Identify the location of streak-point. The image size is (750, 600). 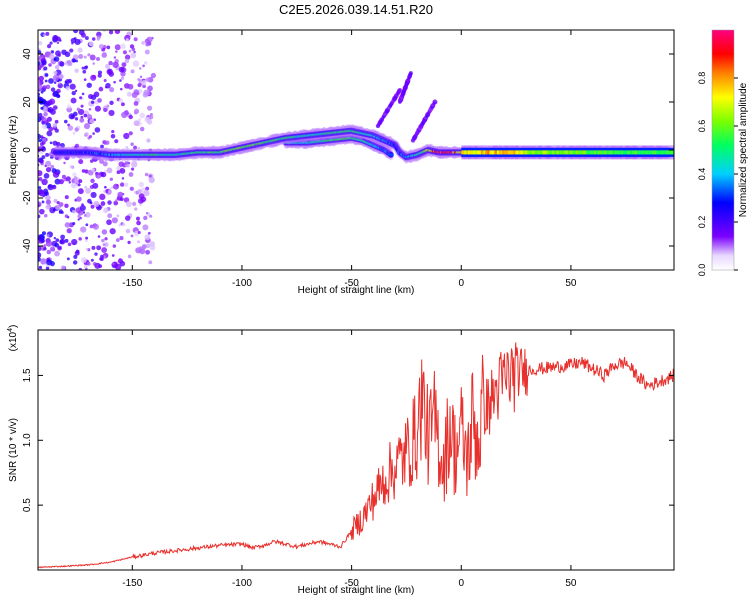
(410, 73).